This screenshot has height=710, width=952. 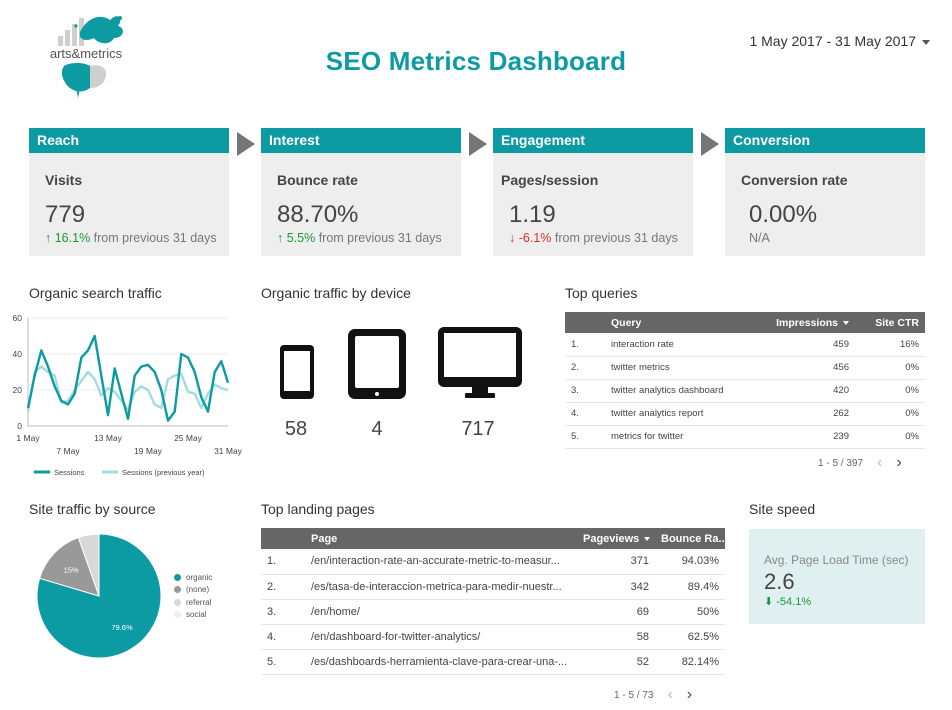 I want to click on card-stage: Engagement, so click(x=593, y=140).